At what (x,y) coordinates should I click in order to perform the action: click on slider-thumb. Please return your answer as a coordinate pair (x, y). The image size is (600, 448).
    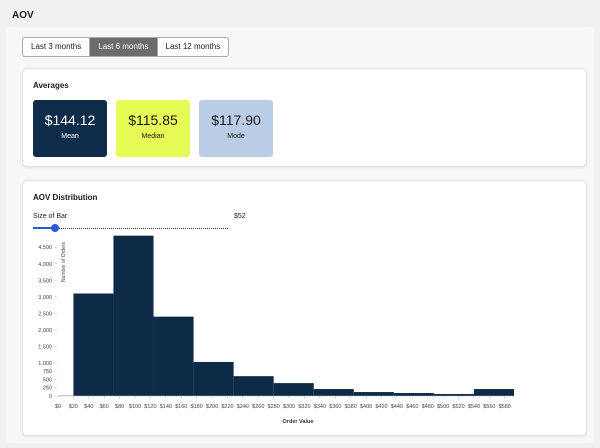
    Looking at the image, I should click on (55, 228).